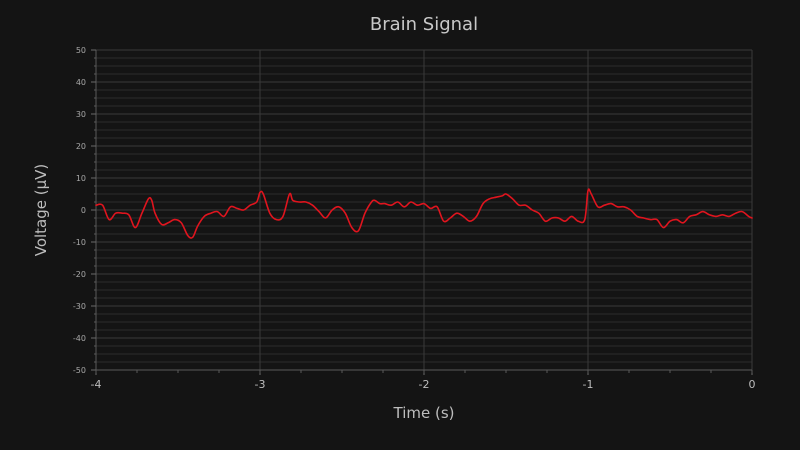 This screenshot has width=800, height=450. I want to click on y-tick-label: 40, so click(81, 82).